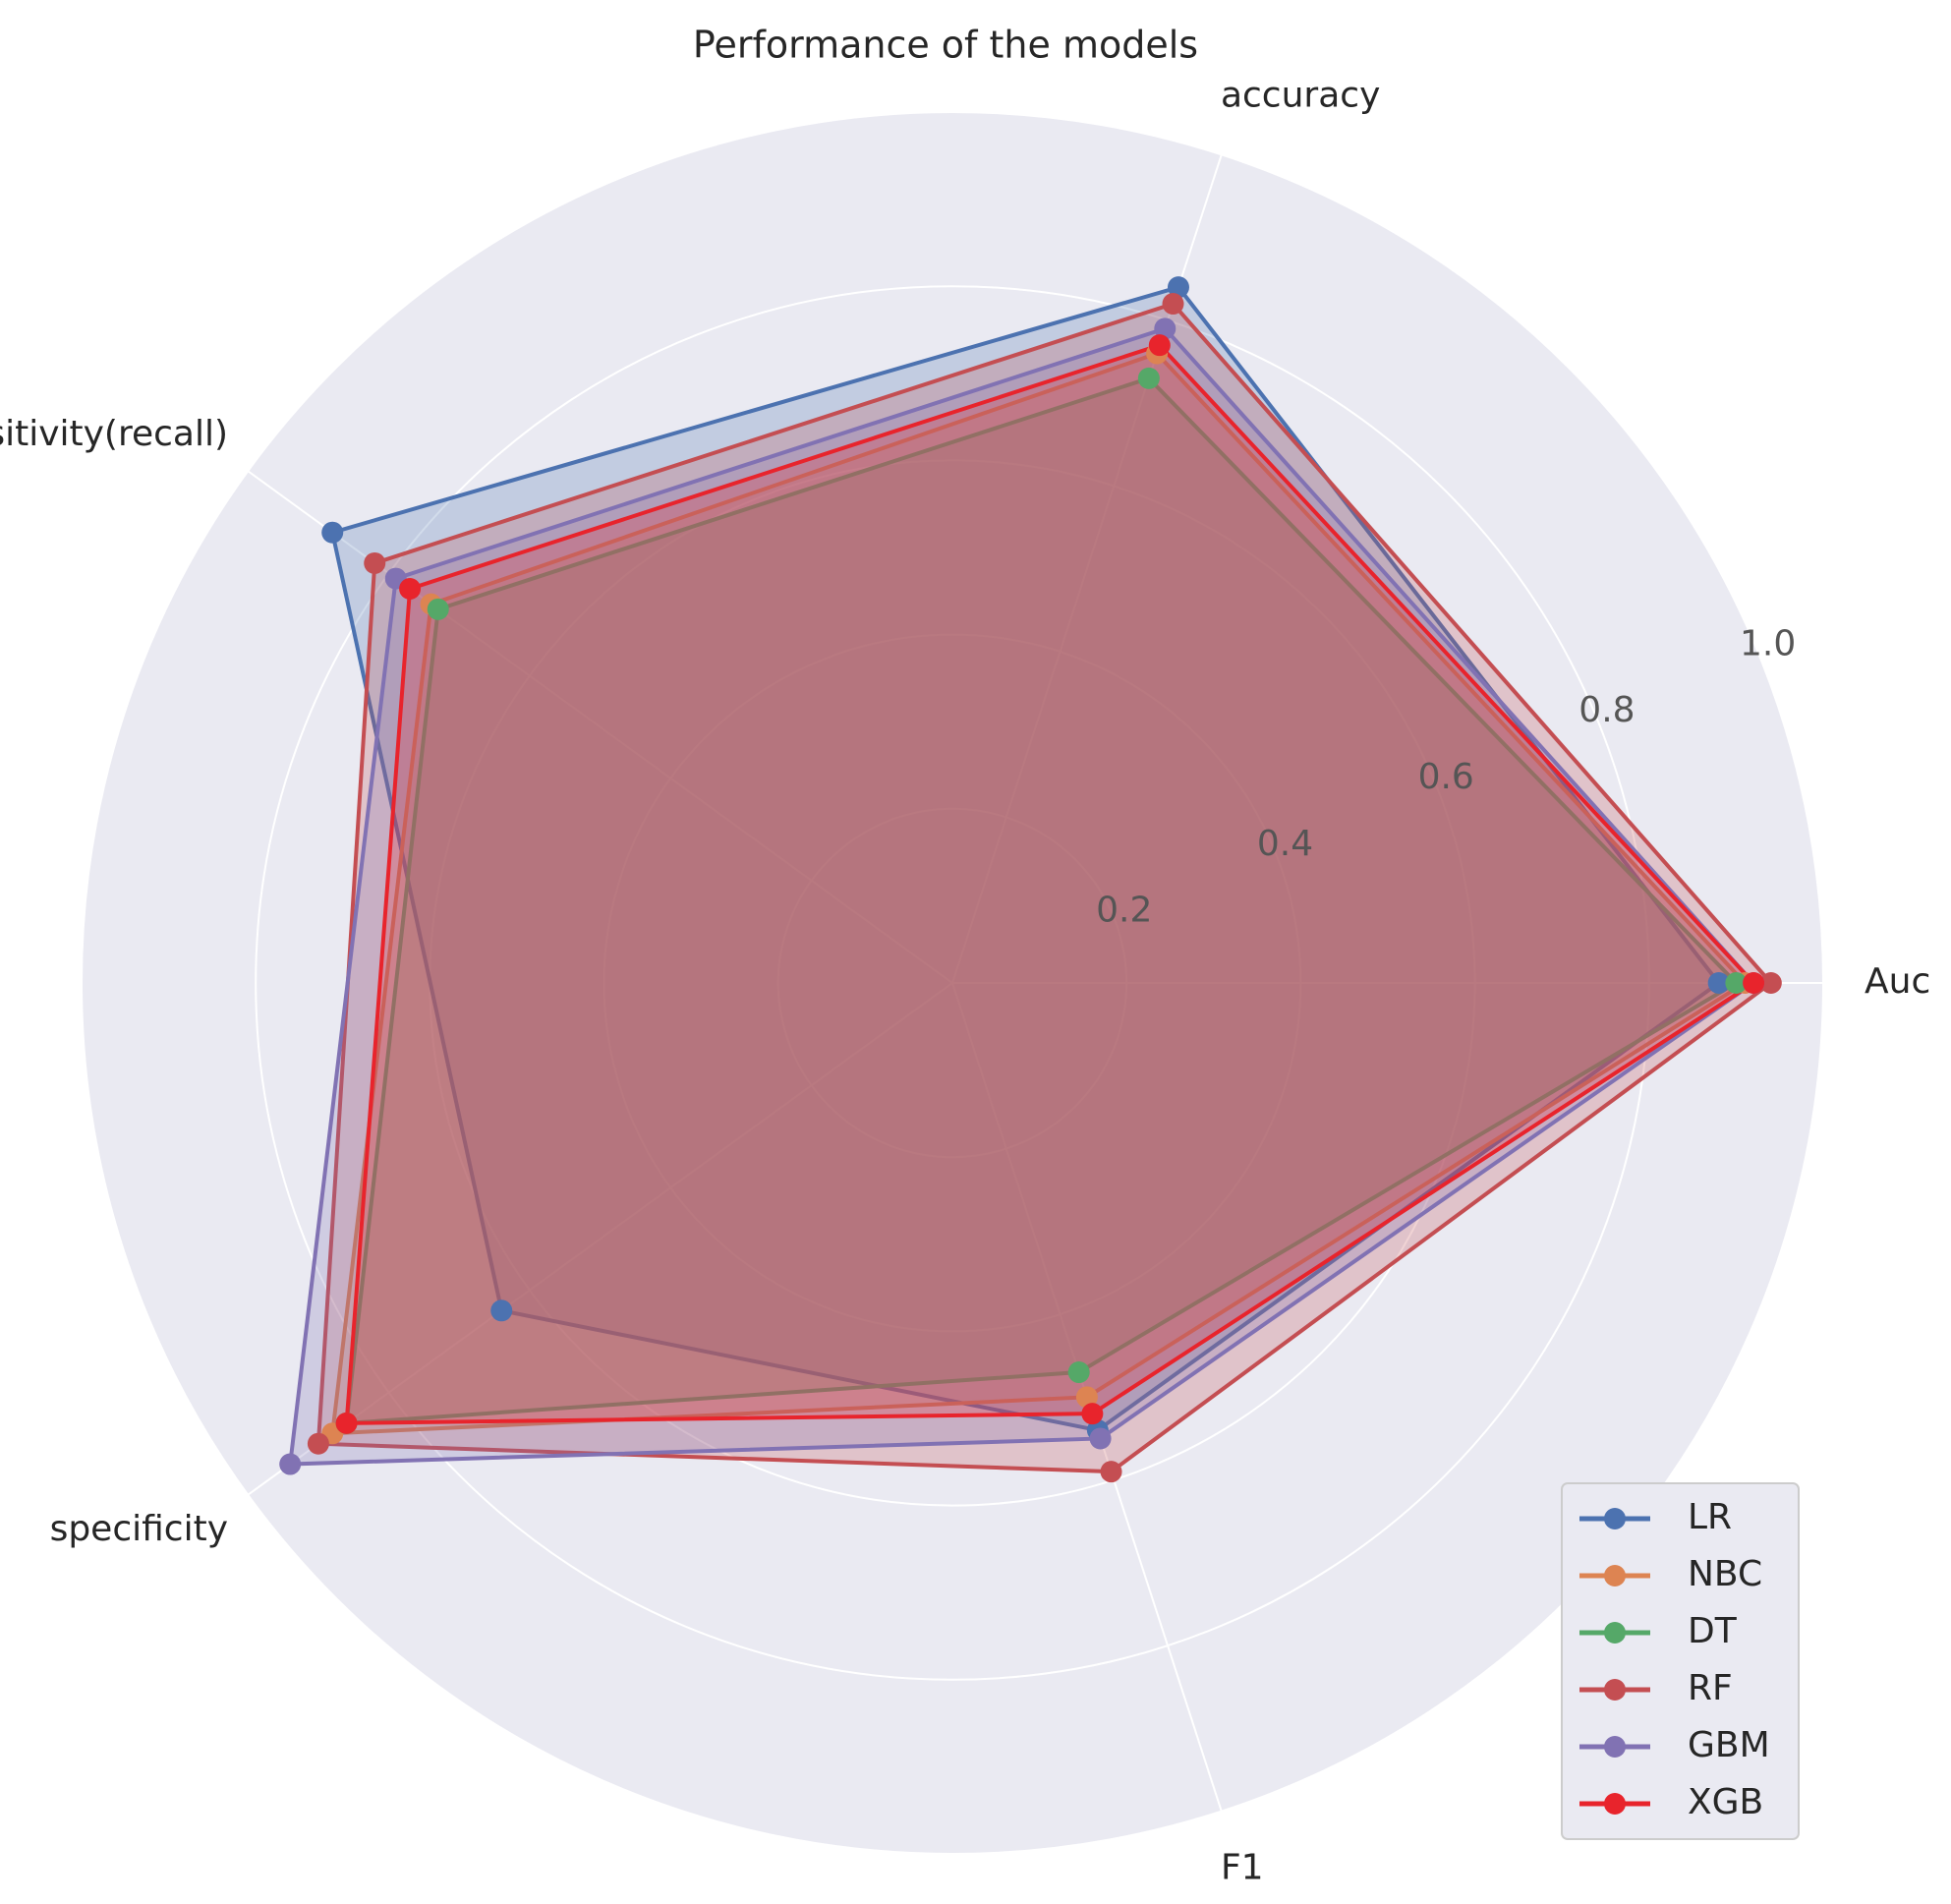 The image size is (1951, 1904). Describe the element at coordinates (1768, 643) in the screenshot. I see `r-tick-label: 1.0` at that location.